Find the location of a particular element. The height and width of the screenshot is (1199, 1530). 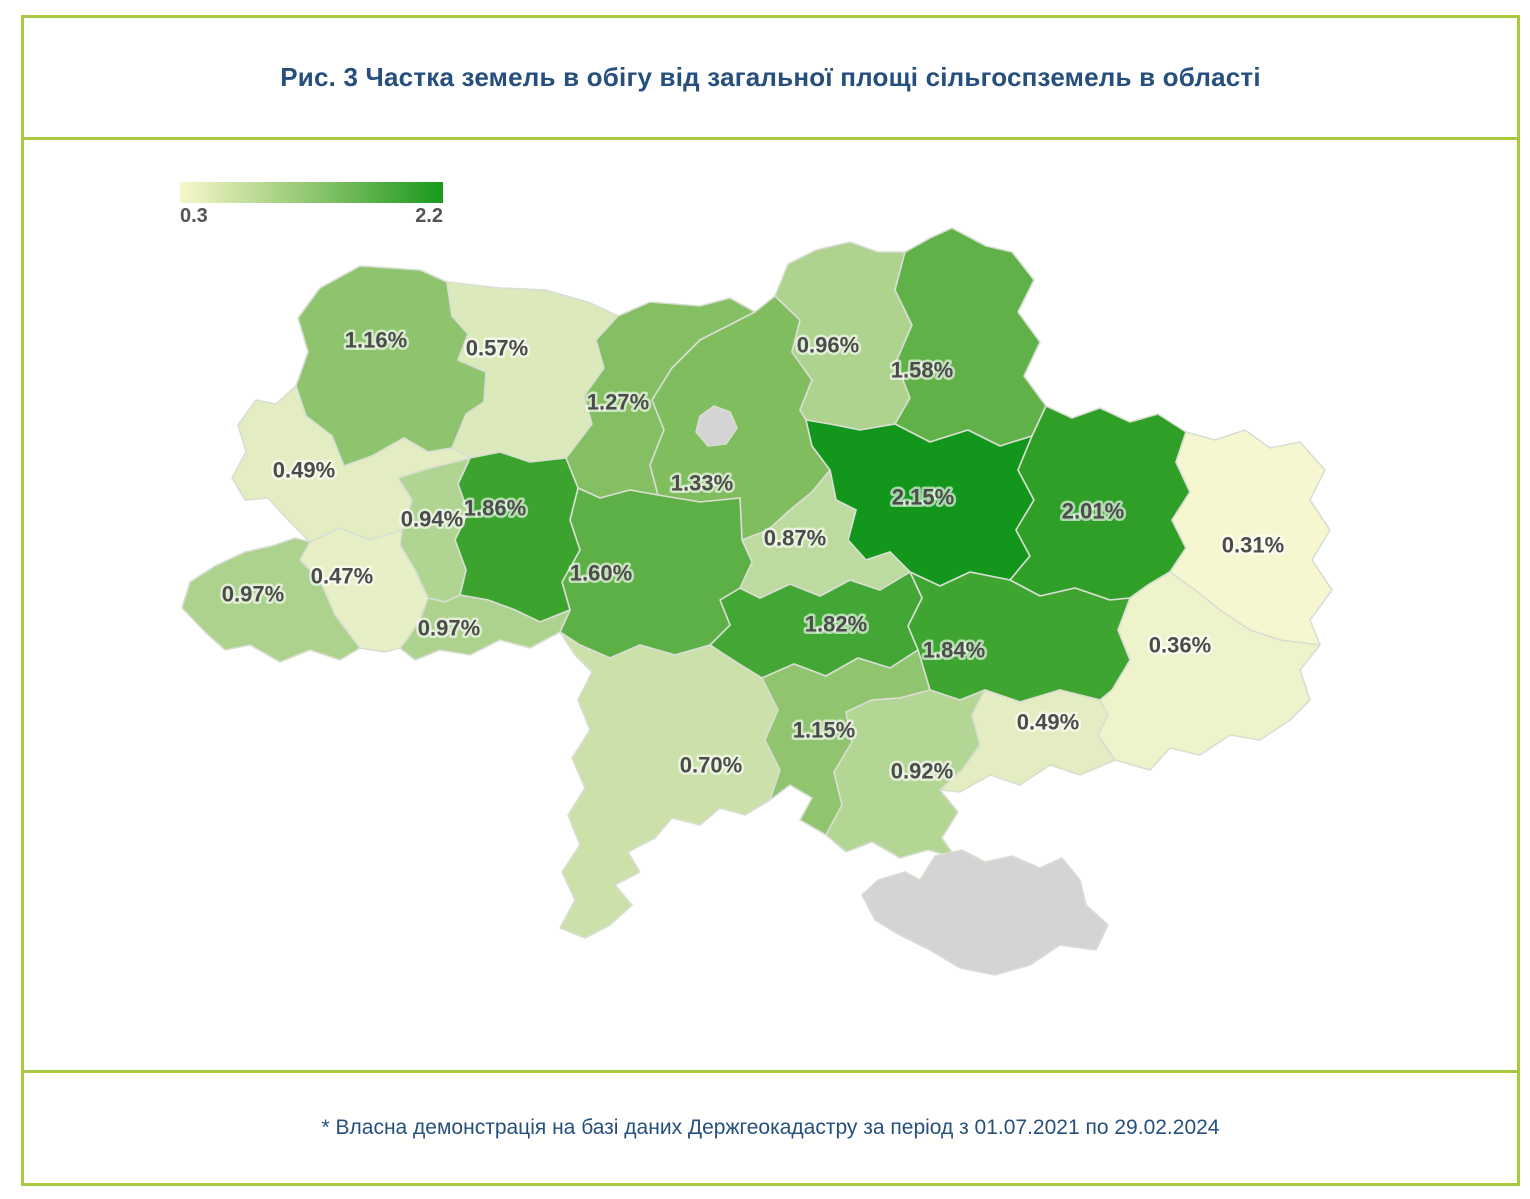

region-value-chernivtsi: 0.97% is located at coordinates (449, 628).